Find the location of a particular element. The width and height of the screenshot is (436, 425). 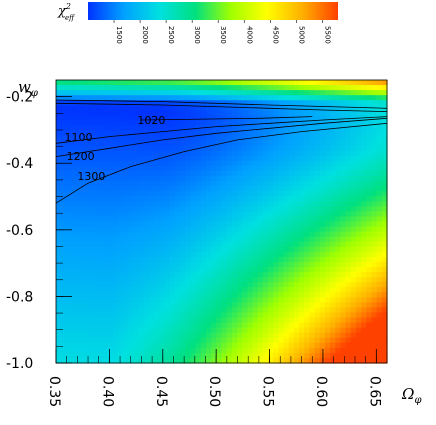

x-axis-ticks: 0.35 0.40 0.45 0.50 0.55 0.60 0.65 is located at coordinates (214, 378).